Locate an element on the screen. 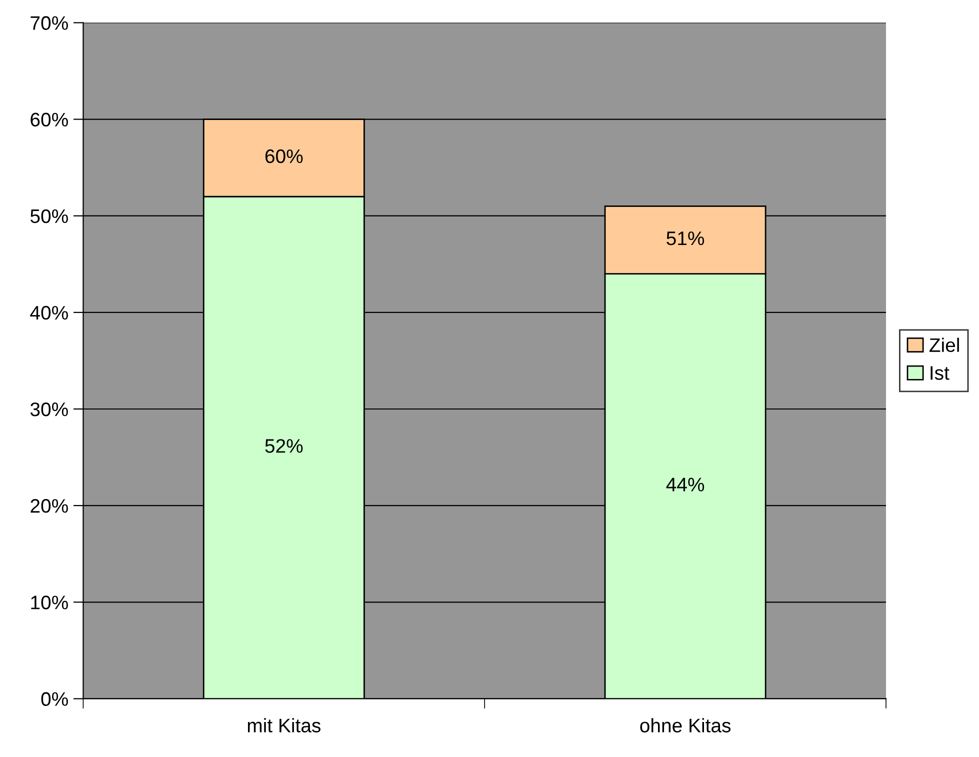 The width and height of the screenshot is (979, 757). total-label: 51% is located at coordinates (685, 239).